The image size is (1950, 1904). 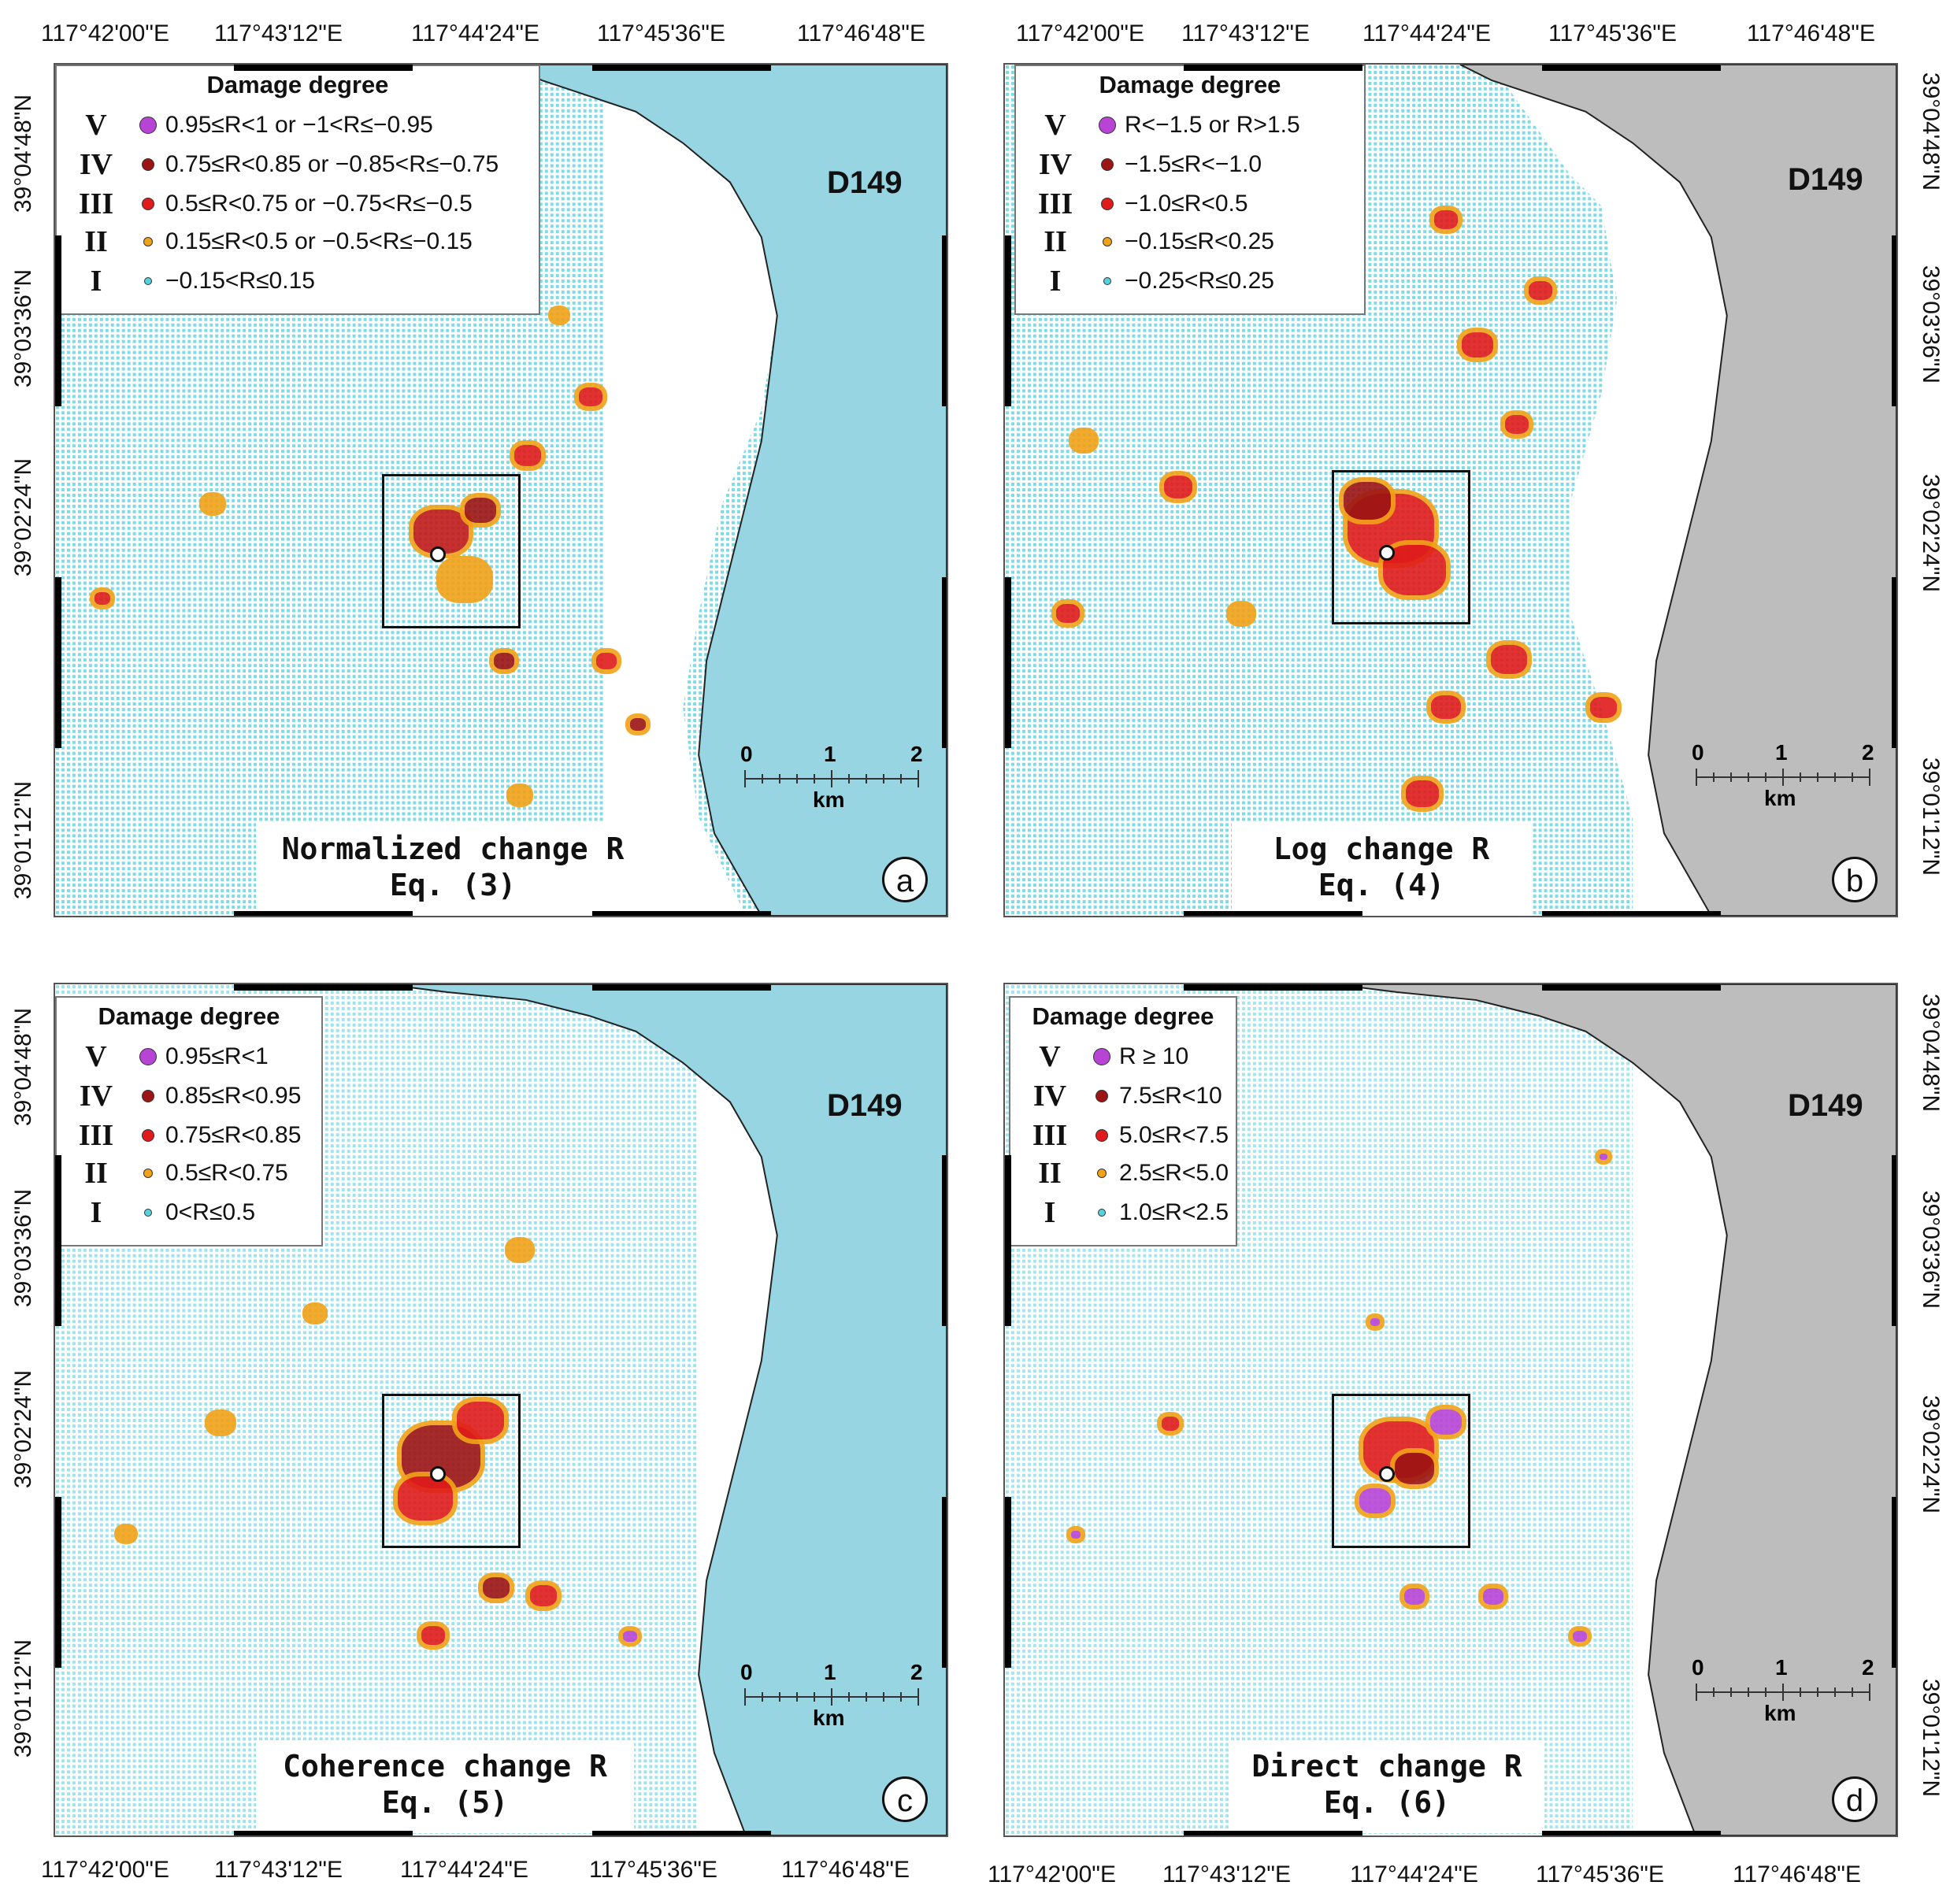 I want to click on legend-row-v: V 0.95≤R<1, so click(x=163, y=1056).